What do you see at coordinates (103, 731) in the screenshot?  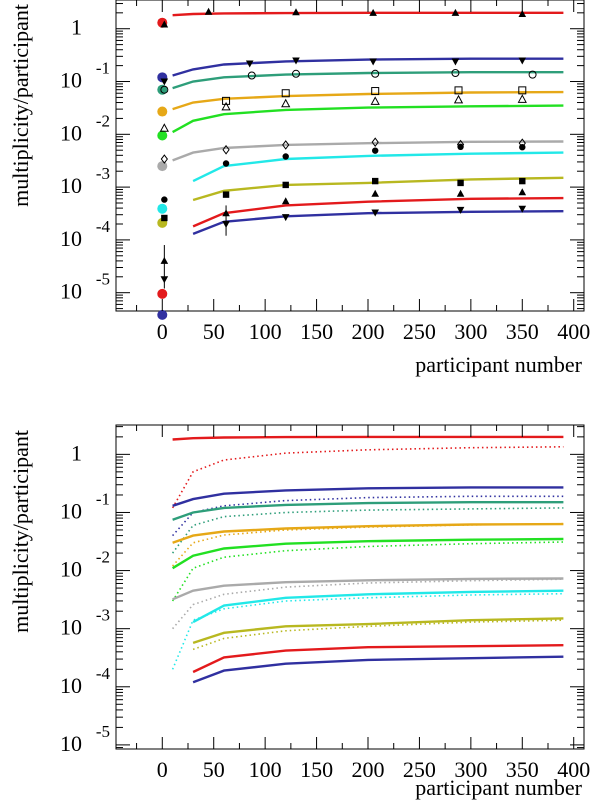 I see `y-tick-exponent: -5` at bounding box center [103, 731].